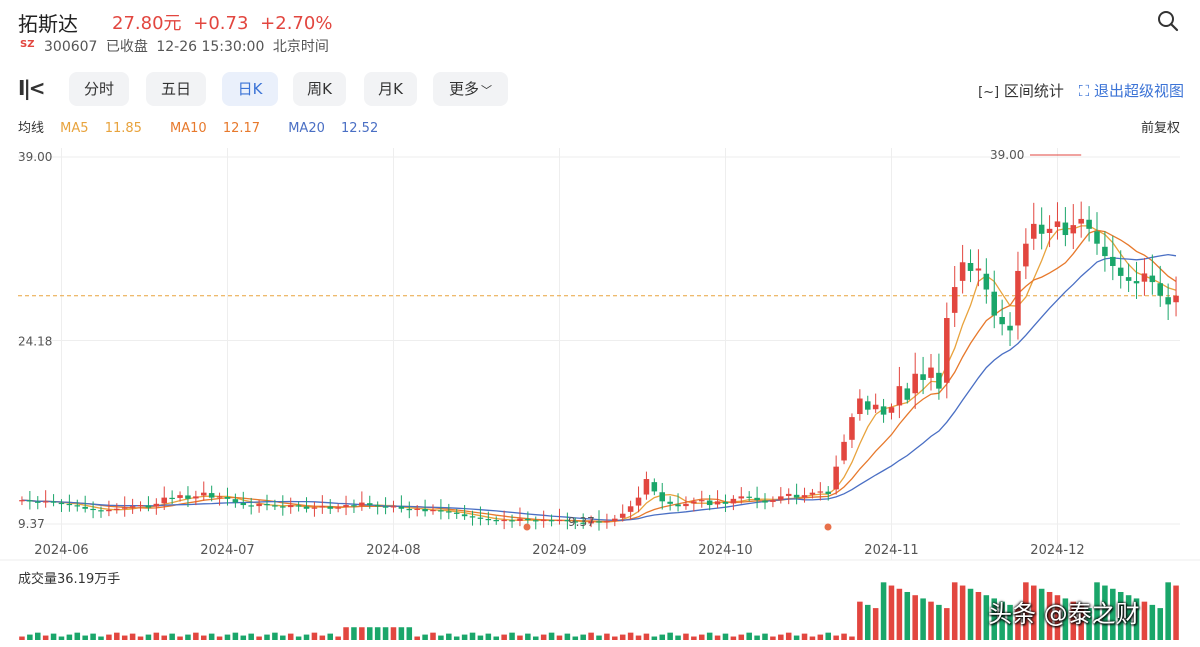 The width and height of the screenshot is (1200, 647). Describe the element at coordinates (31, 88) in the screenshot. I see `kline-logo-icon: I|<` at that location.